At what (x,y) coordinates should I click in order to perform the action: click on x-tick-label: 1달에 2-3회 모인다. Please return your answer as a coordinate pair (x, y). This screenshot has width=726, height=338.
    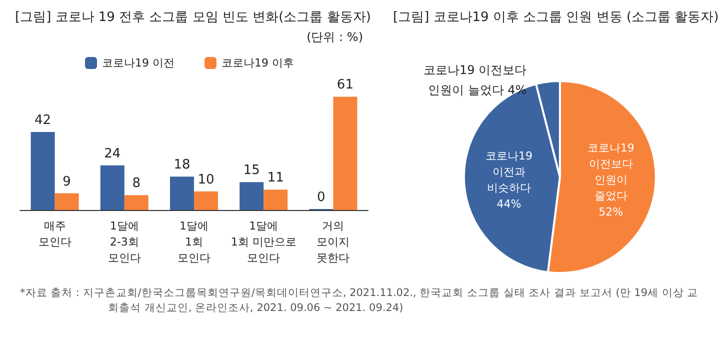
    Looking at the image, I should click on (124, 242).